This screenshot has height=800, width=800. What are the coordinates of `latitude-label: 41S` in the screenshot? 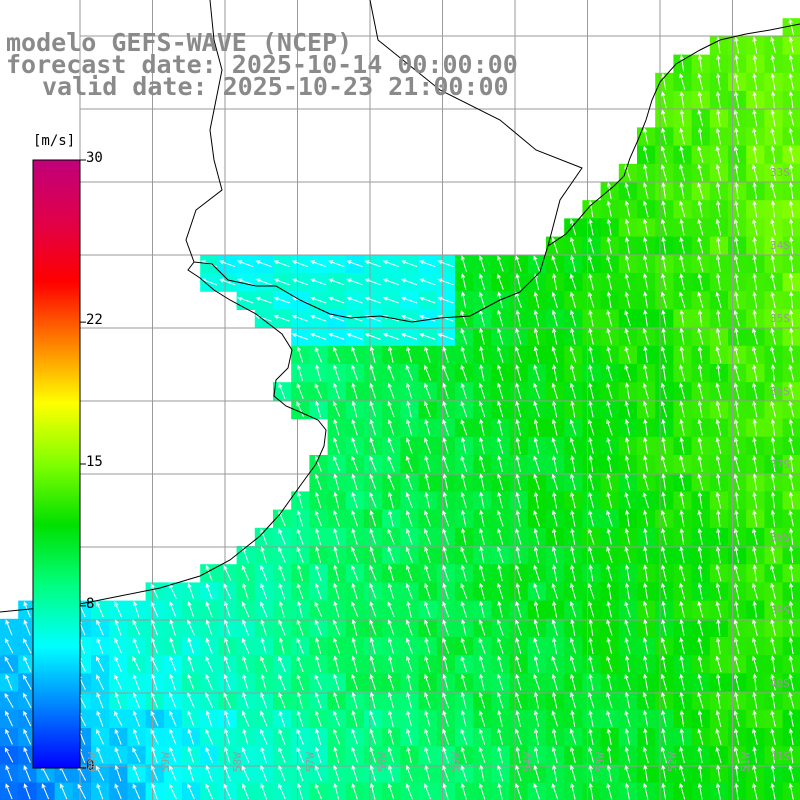 It's located at (780, 756).